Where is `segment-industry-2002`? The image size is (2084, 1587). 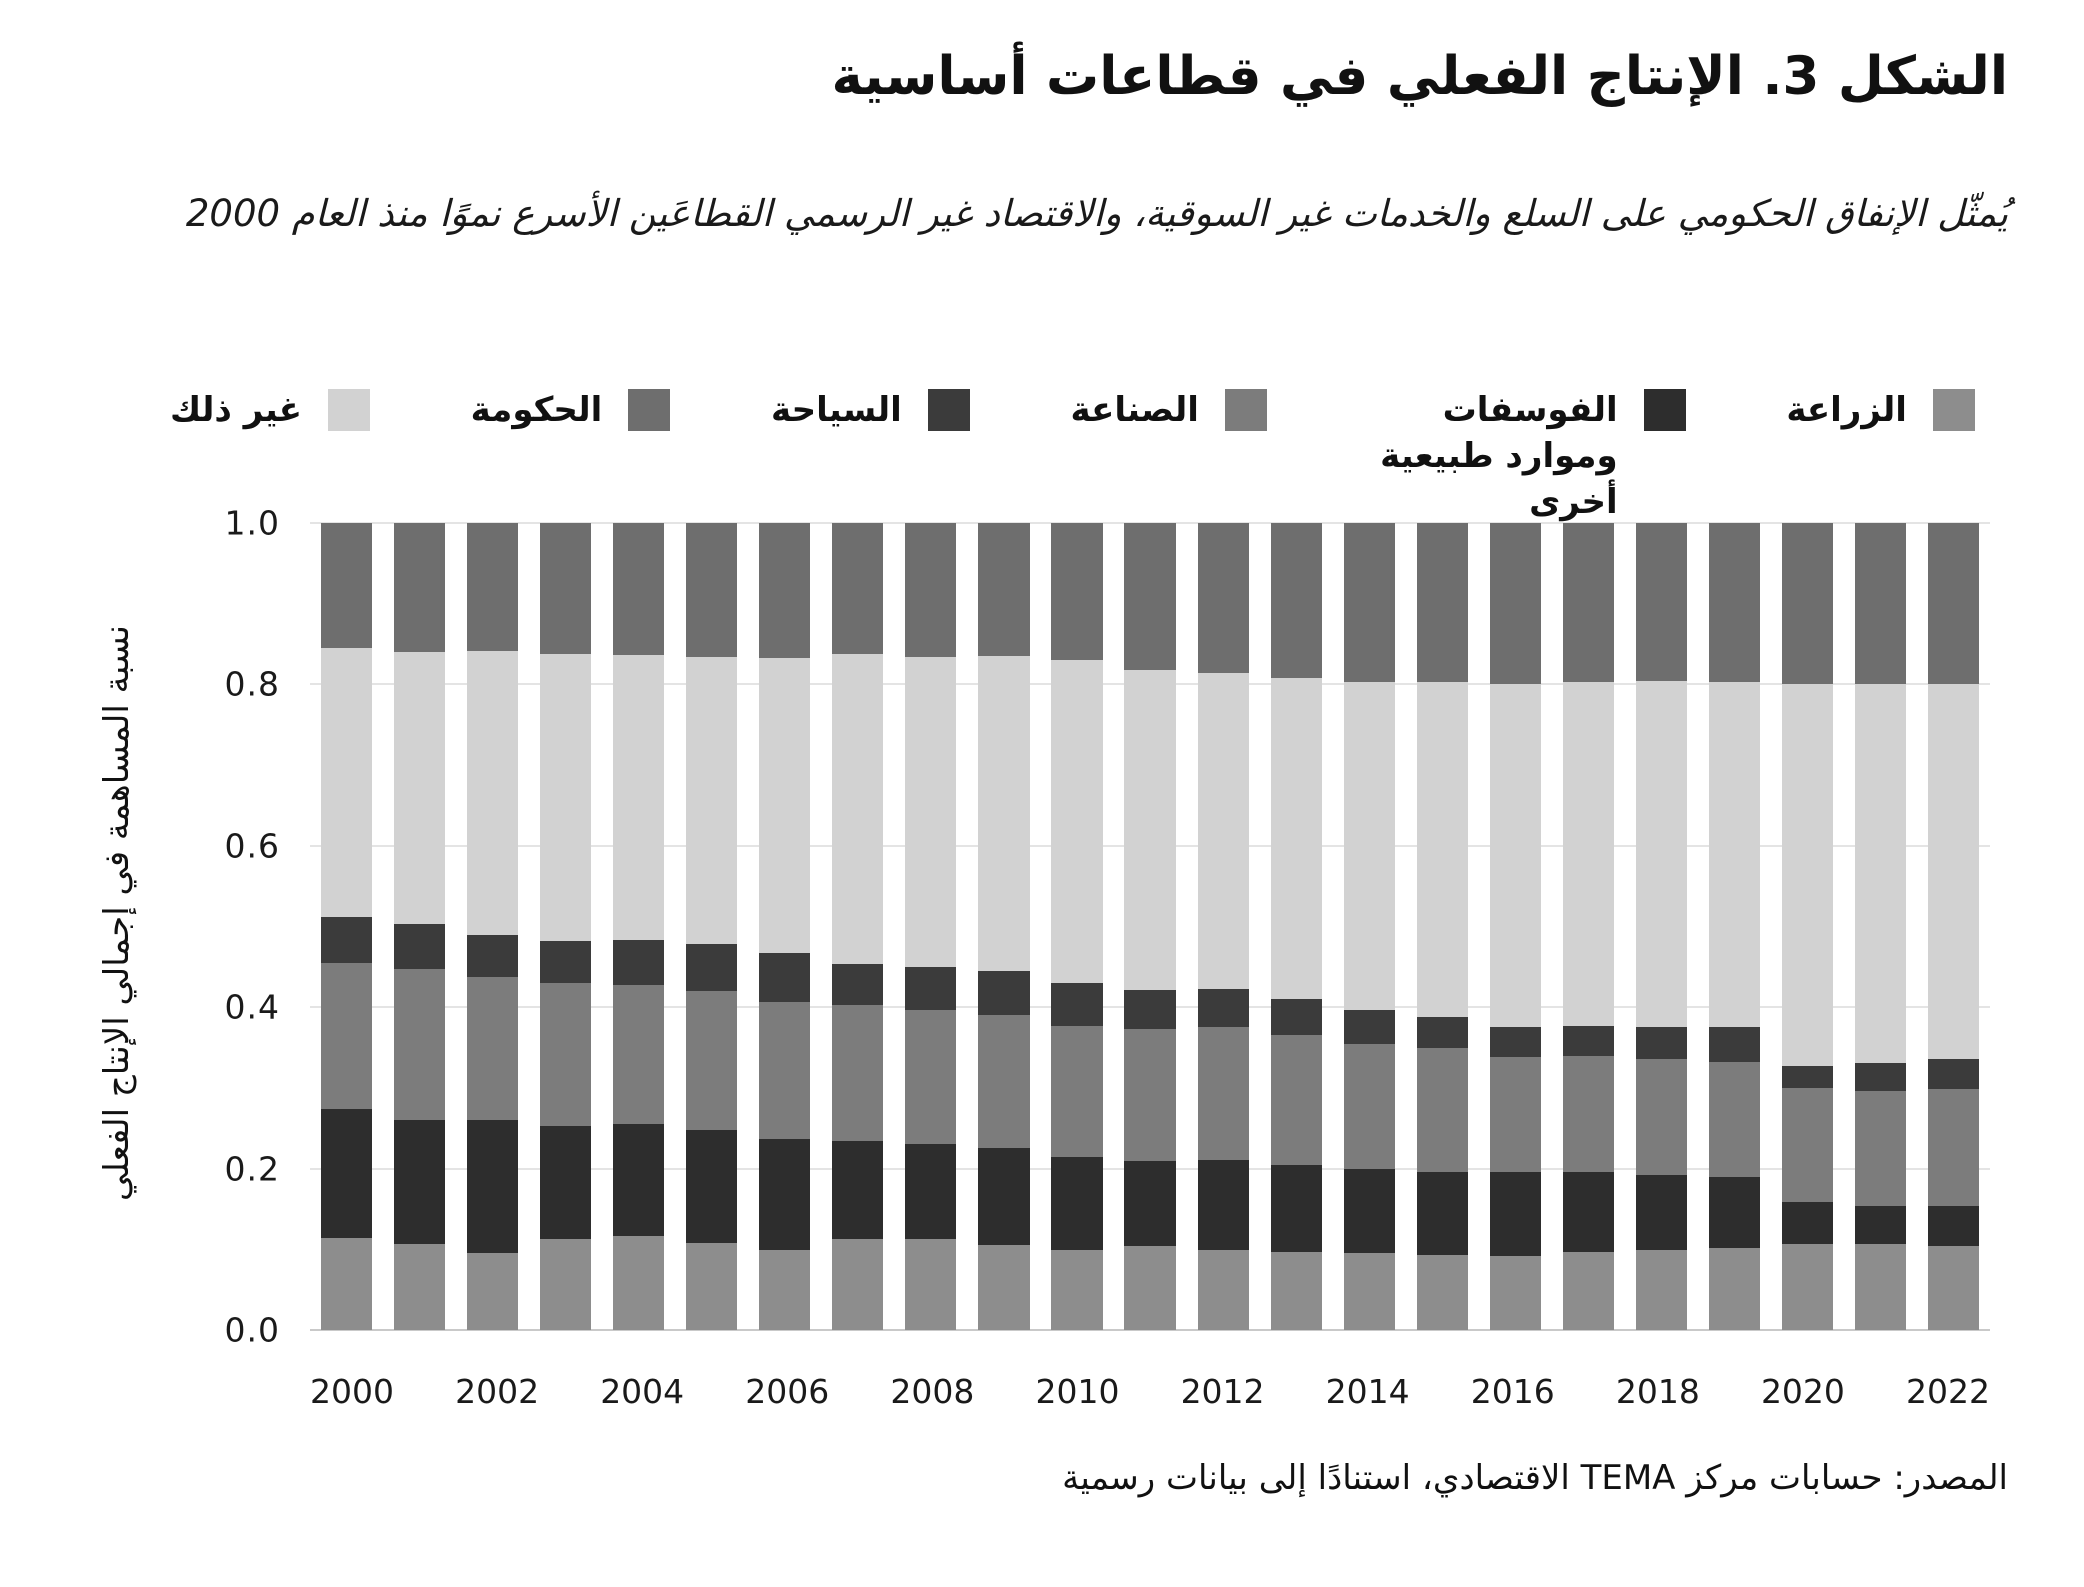
segment-industry-2002 is located at coordinates (493, 1048).